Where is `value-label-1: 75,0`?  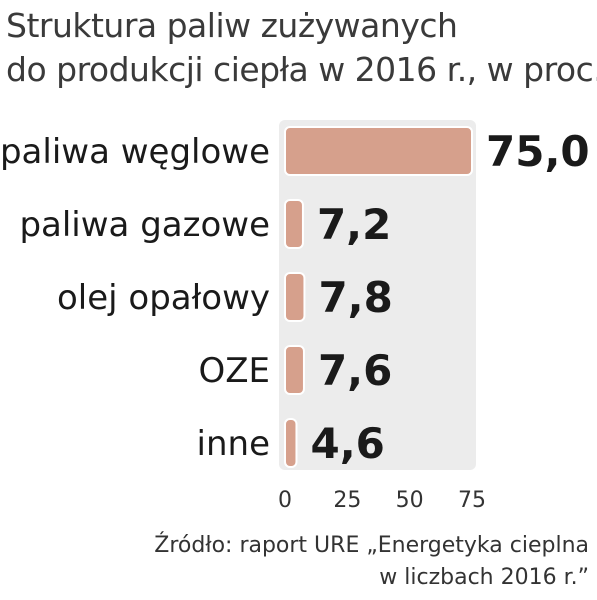
value-label-1: 75,0 is located at coordinates (538, 151).